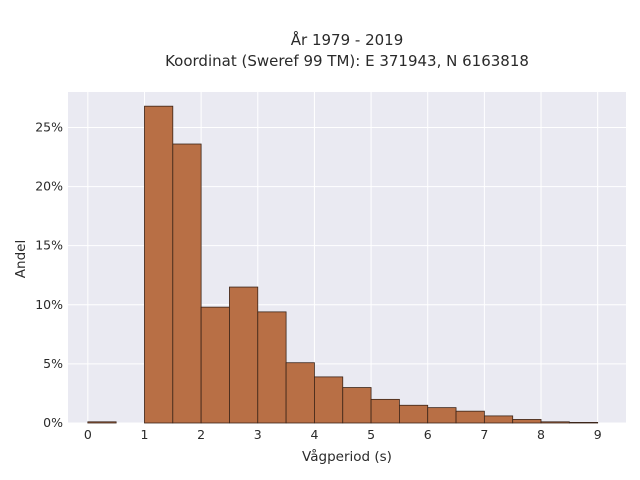 This screenshot has width=640, height=480. I want to click on y-tick-label: 5%, so click(53, 363).